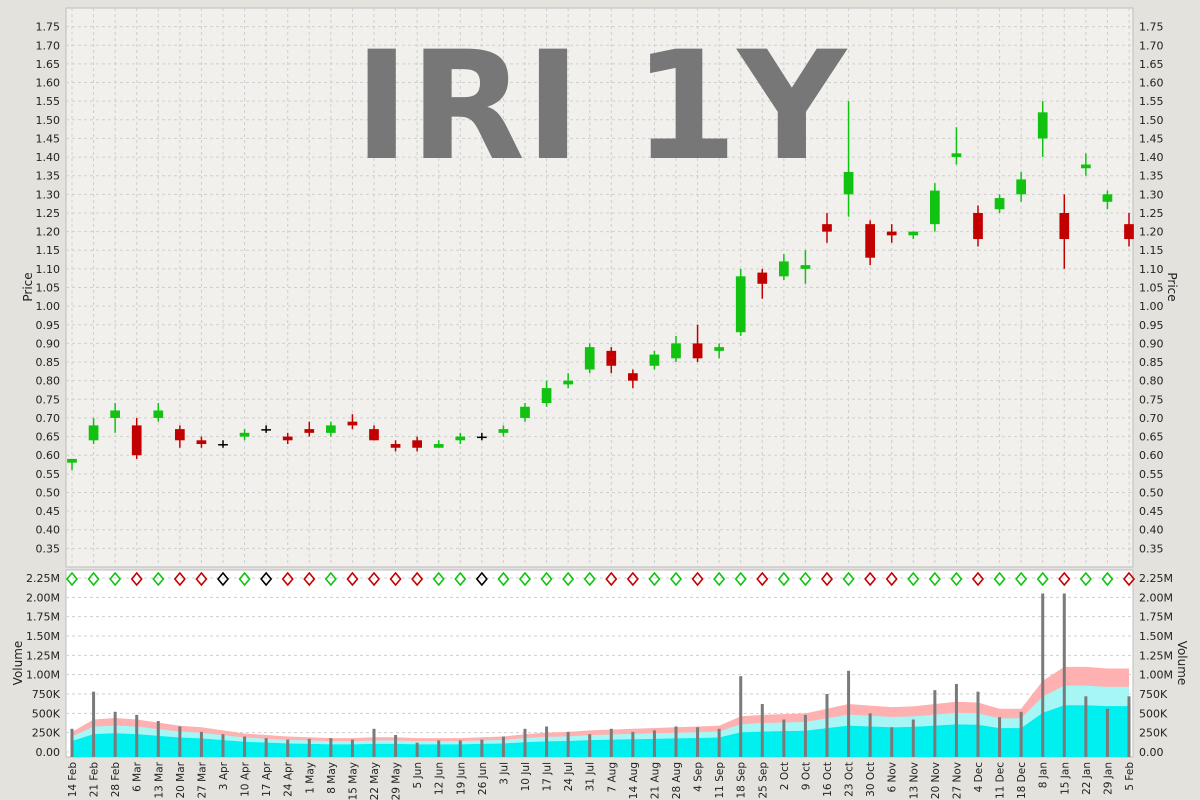  Describe the element at coordinates (591, 776) in the screenshot. I see `x-tick-label: 31 Jul` at that location.